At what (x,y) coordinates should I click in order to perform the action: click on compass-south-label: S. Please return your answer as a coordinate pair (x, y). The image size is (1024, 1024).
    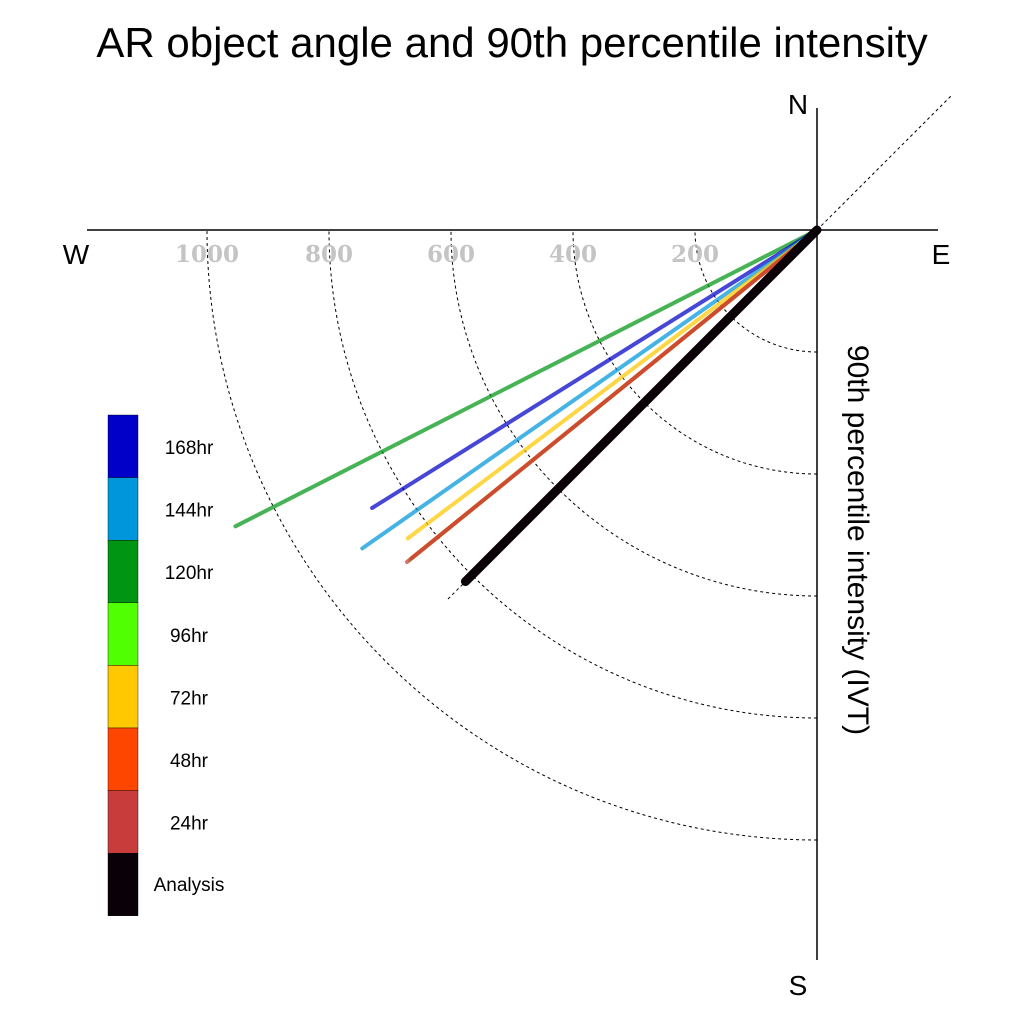
    Looking at the image, I should click on (798, 985).